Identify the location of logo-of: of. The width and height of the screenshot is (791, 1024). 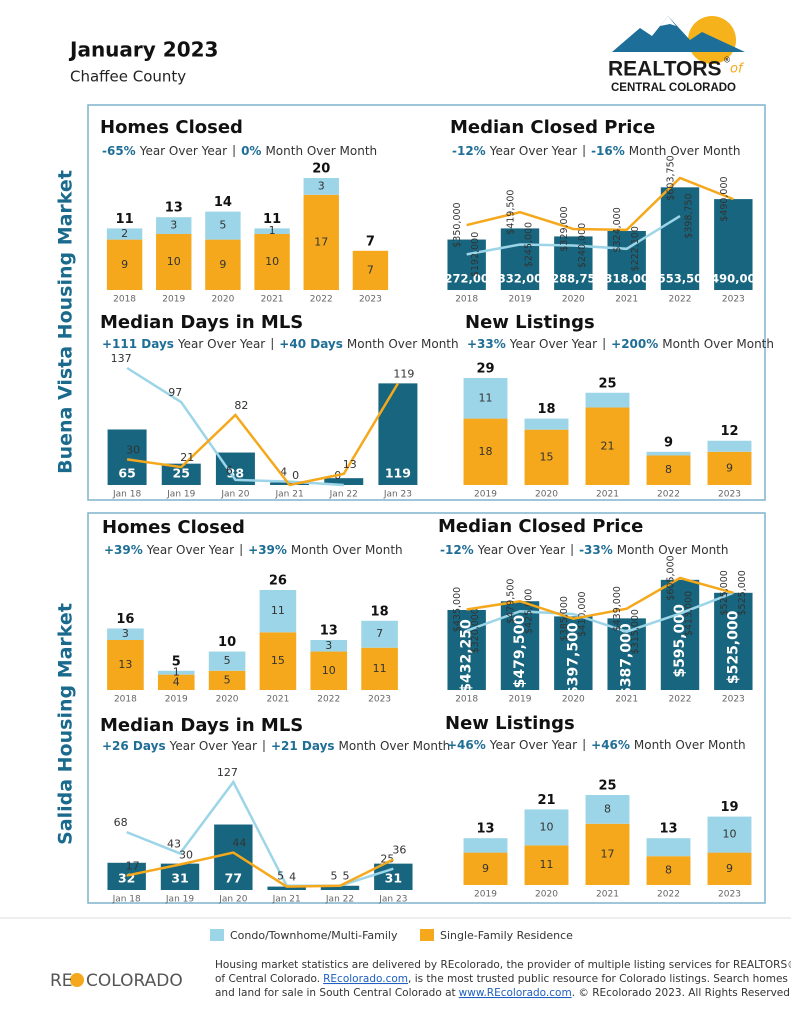
(737, 69).